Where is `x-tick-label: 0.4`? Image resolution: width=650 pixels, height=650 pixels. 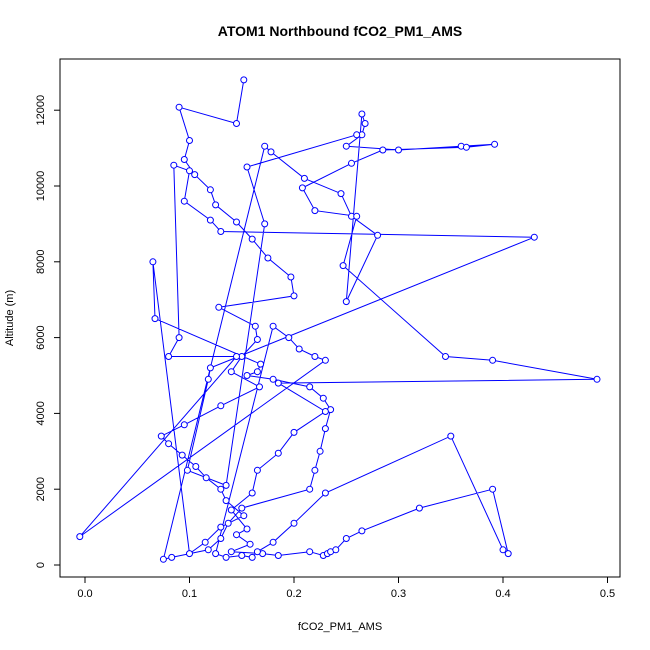
x-tick-label: 0.4 is located at coordinates (502, 594).